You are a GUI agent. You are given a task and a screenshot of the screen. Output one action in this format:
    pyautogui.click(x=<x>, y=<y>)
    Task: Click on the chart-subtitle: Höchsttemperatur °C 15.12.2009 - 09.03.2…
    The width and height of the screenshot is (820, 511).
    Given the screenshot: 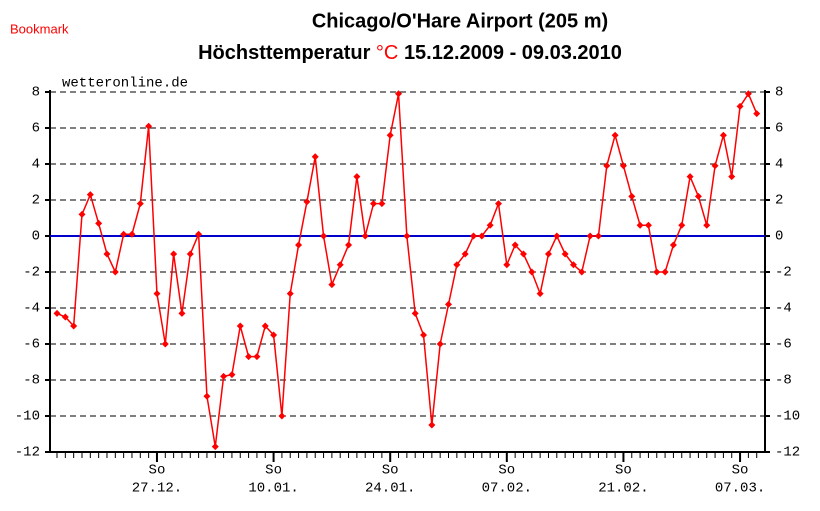 What is the action you would take?
    pyautogui.click(x=410, y=53)
    